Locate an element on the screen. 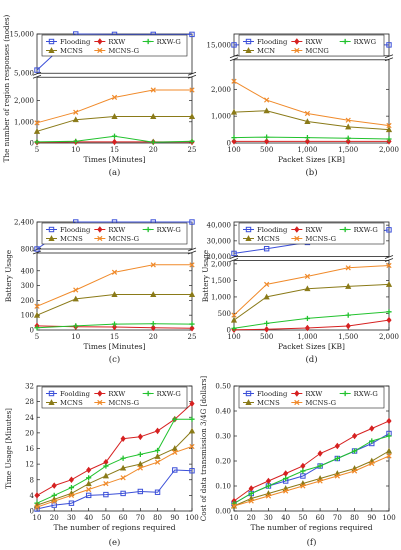 Image resolution: width=401 pixels, height=550 pixels. x-tick-label: 1,500 is located at coordinates (348, 337).